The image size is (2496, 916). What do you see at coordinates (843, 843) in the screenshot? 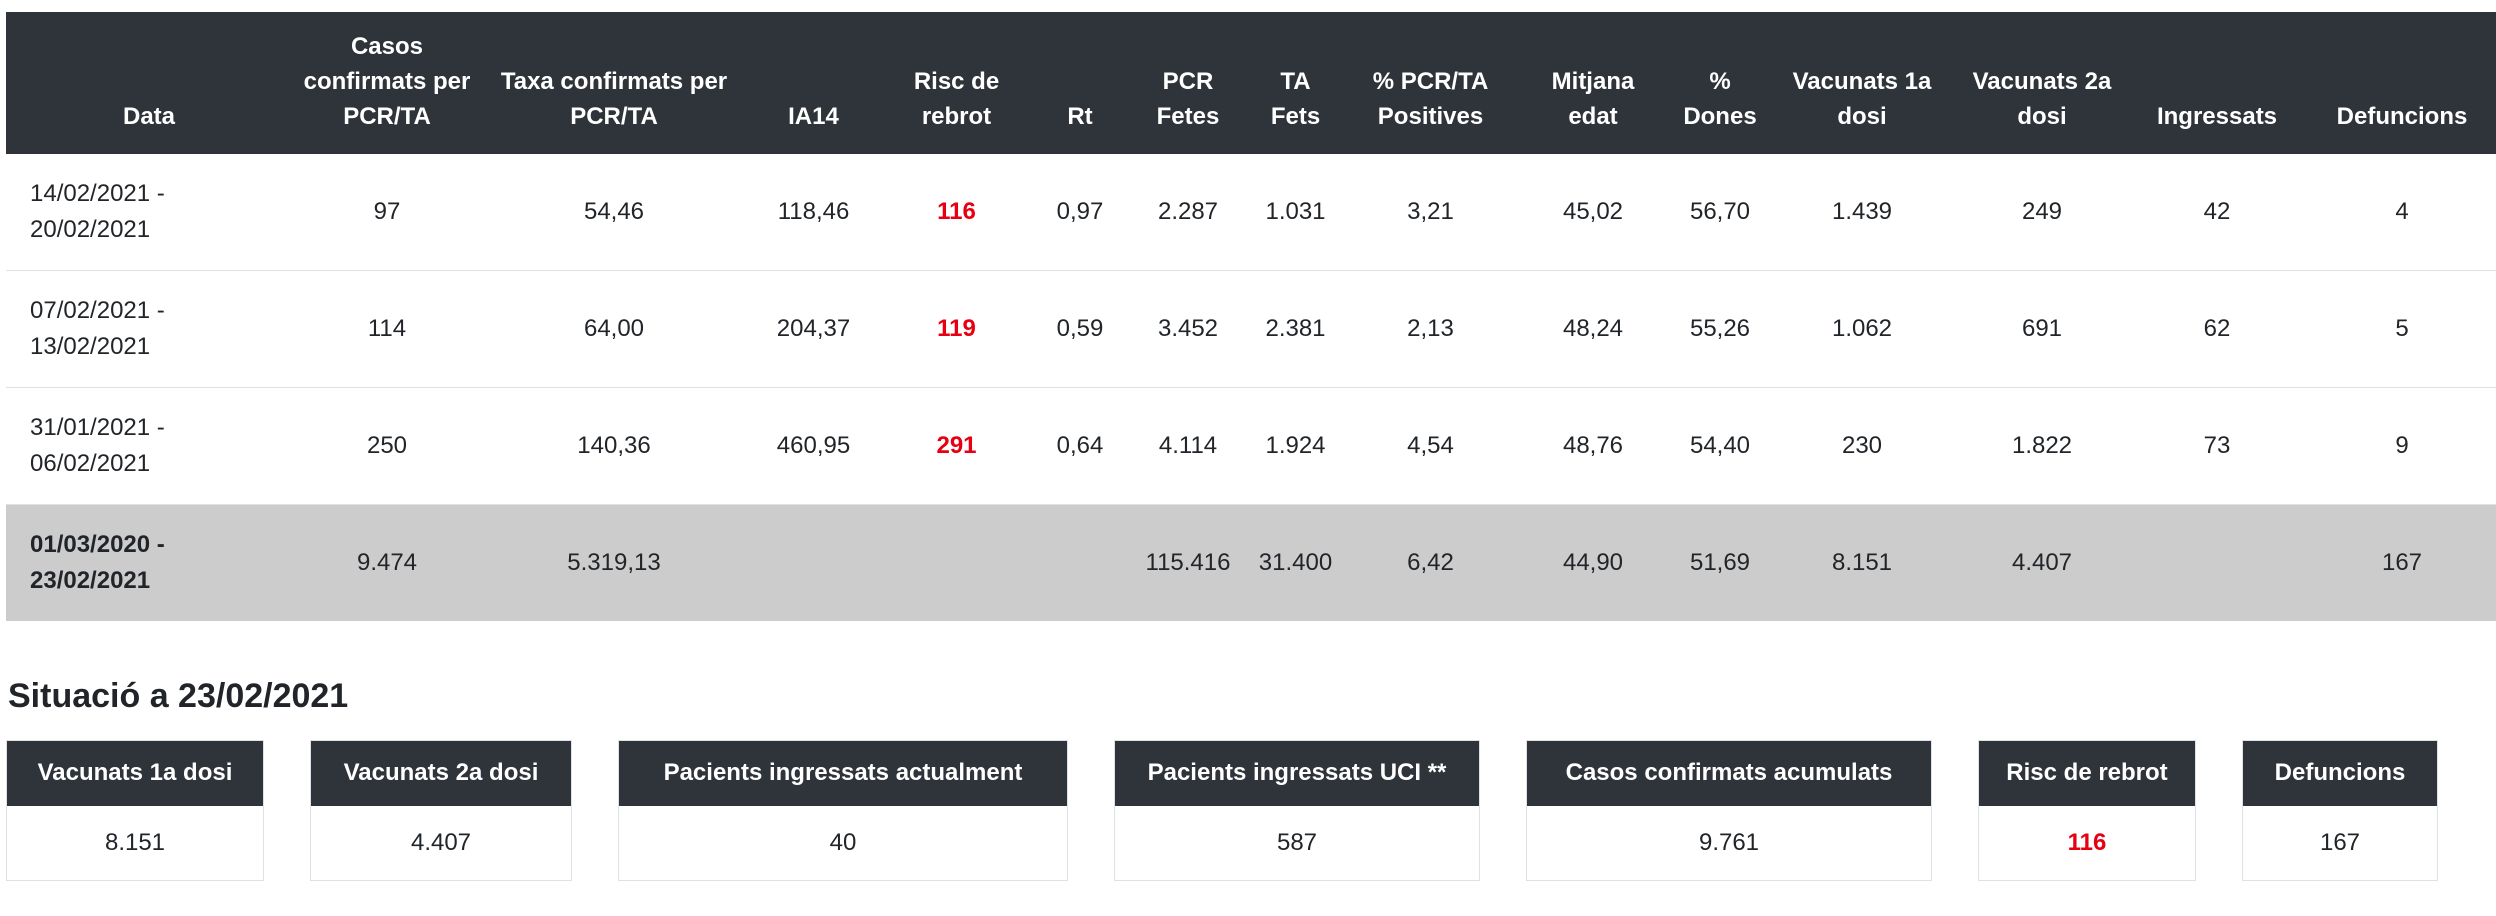
I see `card-value: 40` at bounding box center [843, 843].